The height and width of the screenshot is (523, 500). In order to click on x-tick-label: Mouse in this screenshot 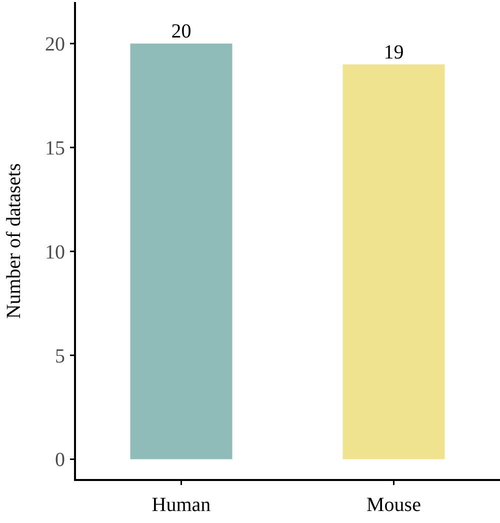, I will do `click(394, 505)`.